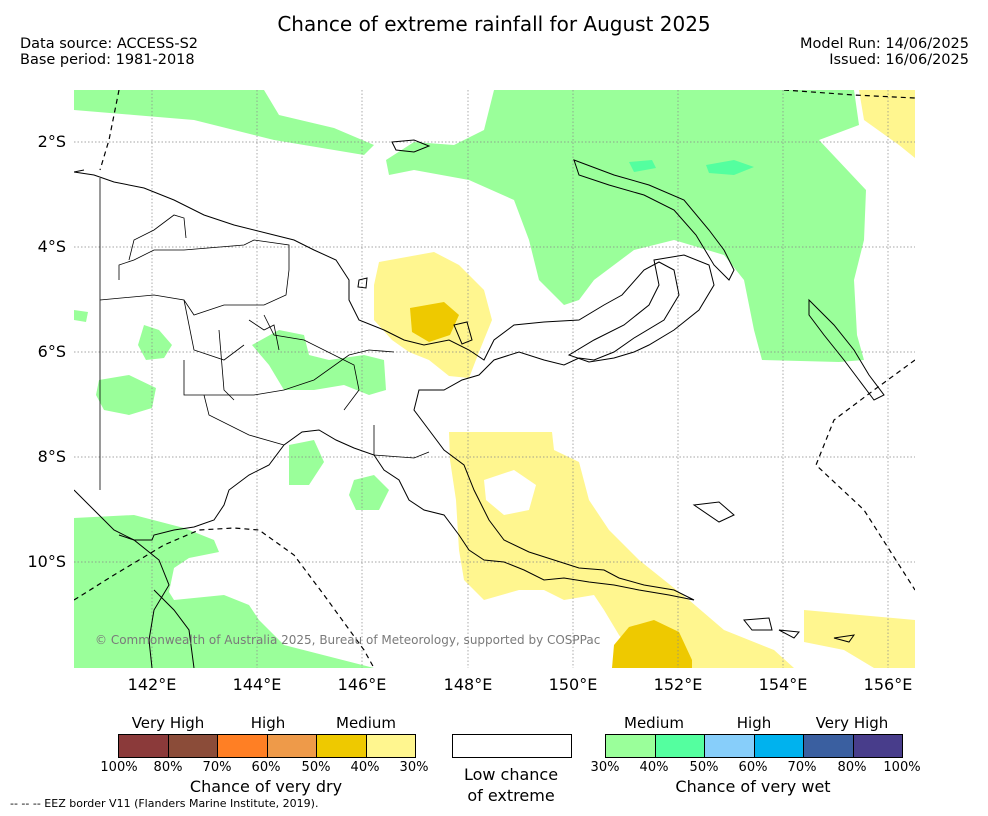 The image size is (988, 816). I want to click on wet-area-northwest, so click(224, 122).